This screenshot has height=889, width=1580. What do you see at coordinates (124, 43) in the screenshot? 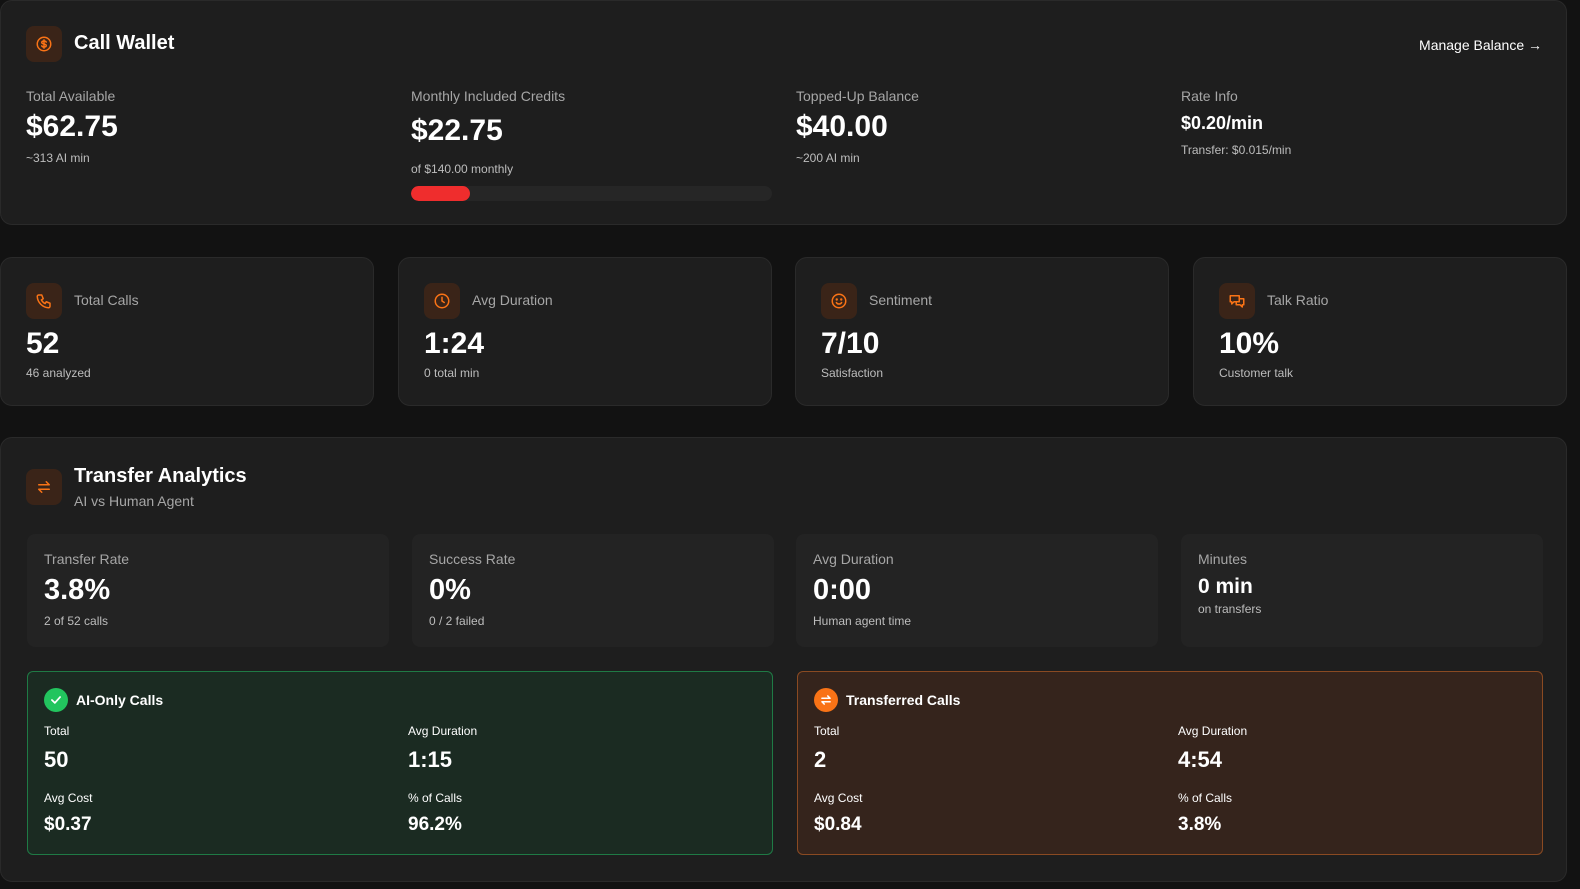
I see `wallet-title: Call Wallet` at bounding box center [124, 43].